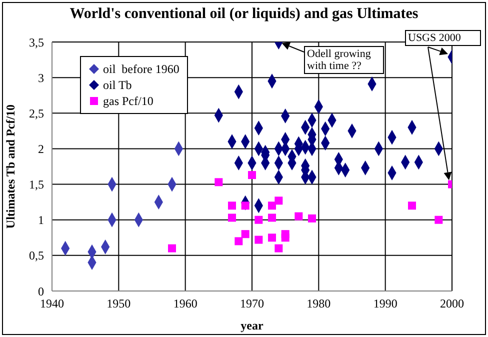  What do you see at coordinates (117, 85) in the screenshot?
I see `legend-label: oil Tb` at bounding box center [117, 85].